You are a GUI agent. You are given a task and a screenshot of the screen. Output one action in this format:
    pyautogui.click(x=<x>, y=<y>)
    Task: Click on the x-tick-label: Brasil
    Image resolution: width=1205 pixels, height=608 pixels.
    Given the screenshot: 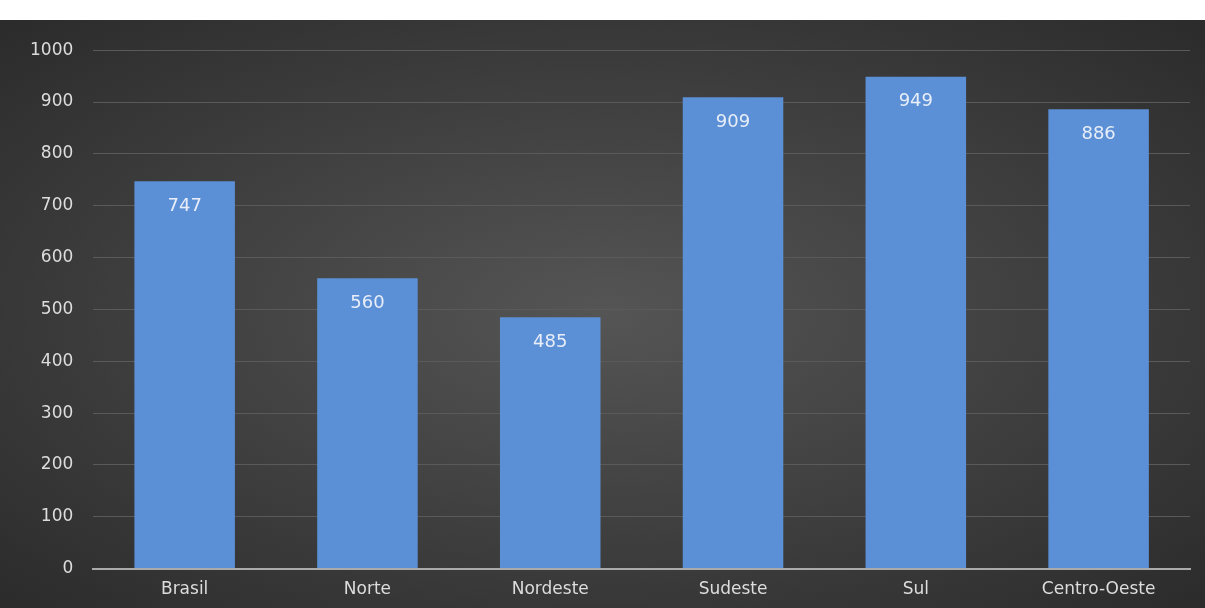 What is the action you would take?
    pyautogui.click(x=184, y=588)
    